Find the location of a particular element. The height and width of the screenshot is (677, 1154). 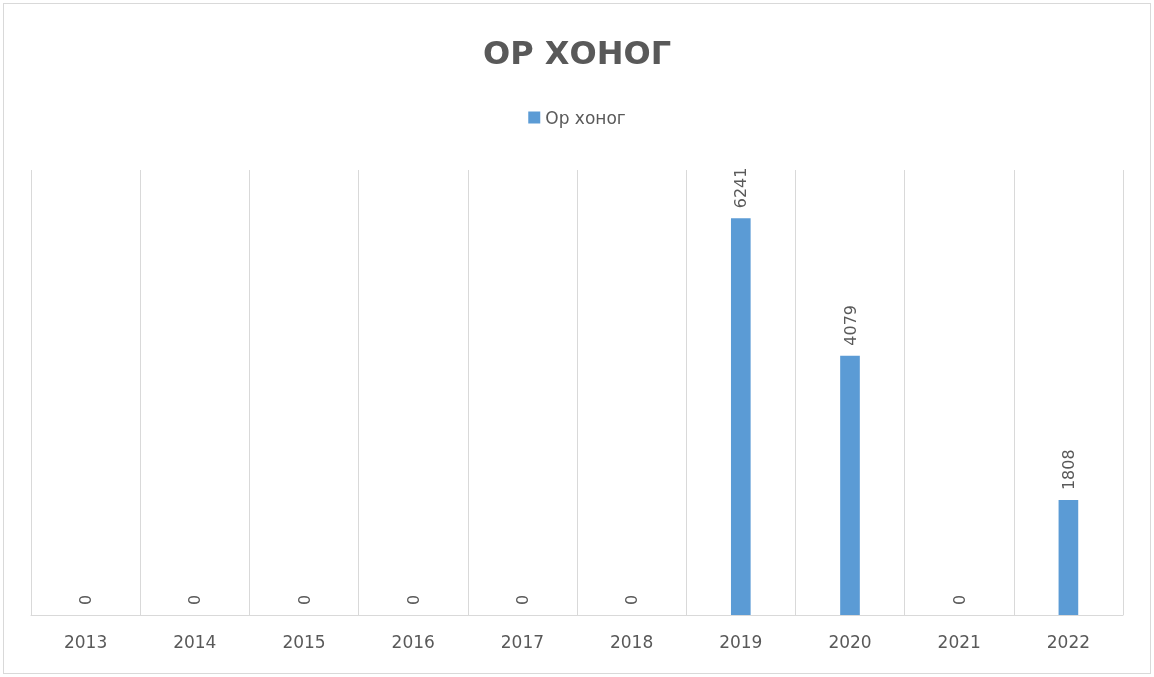

x-tick-label: 2015 is located at coordinates (304, 641).